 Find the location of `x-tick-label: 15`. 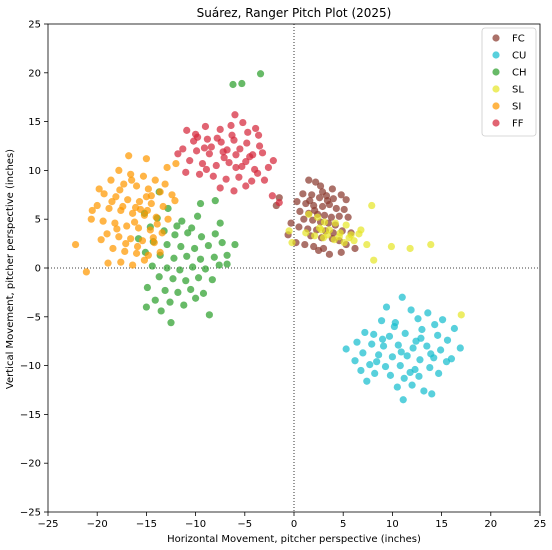

x-tick-label: 15 is located at coordinates (441, 524).